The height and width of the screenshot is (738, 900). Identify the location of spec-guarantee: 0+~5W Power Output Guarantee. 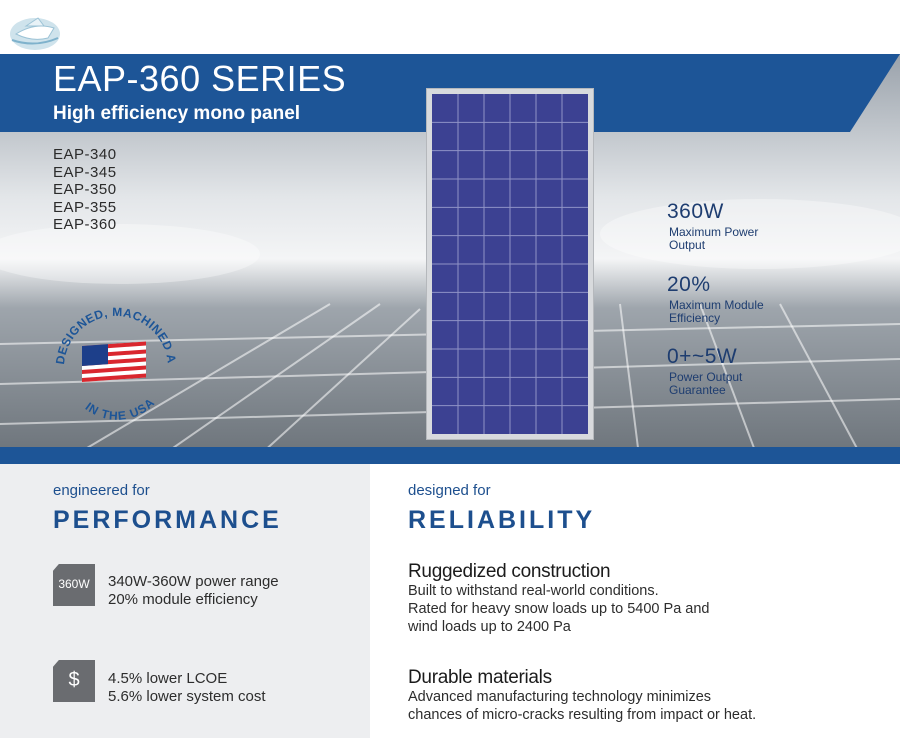
(704, 371).